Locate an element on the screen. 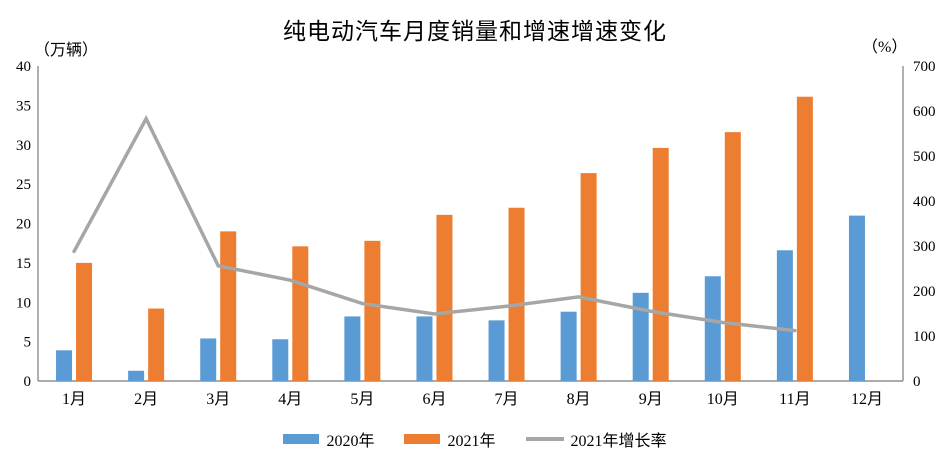  bar-2021年-4月 is located at coordinates (300, 313).